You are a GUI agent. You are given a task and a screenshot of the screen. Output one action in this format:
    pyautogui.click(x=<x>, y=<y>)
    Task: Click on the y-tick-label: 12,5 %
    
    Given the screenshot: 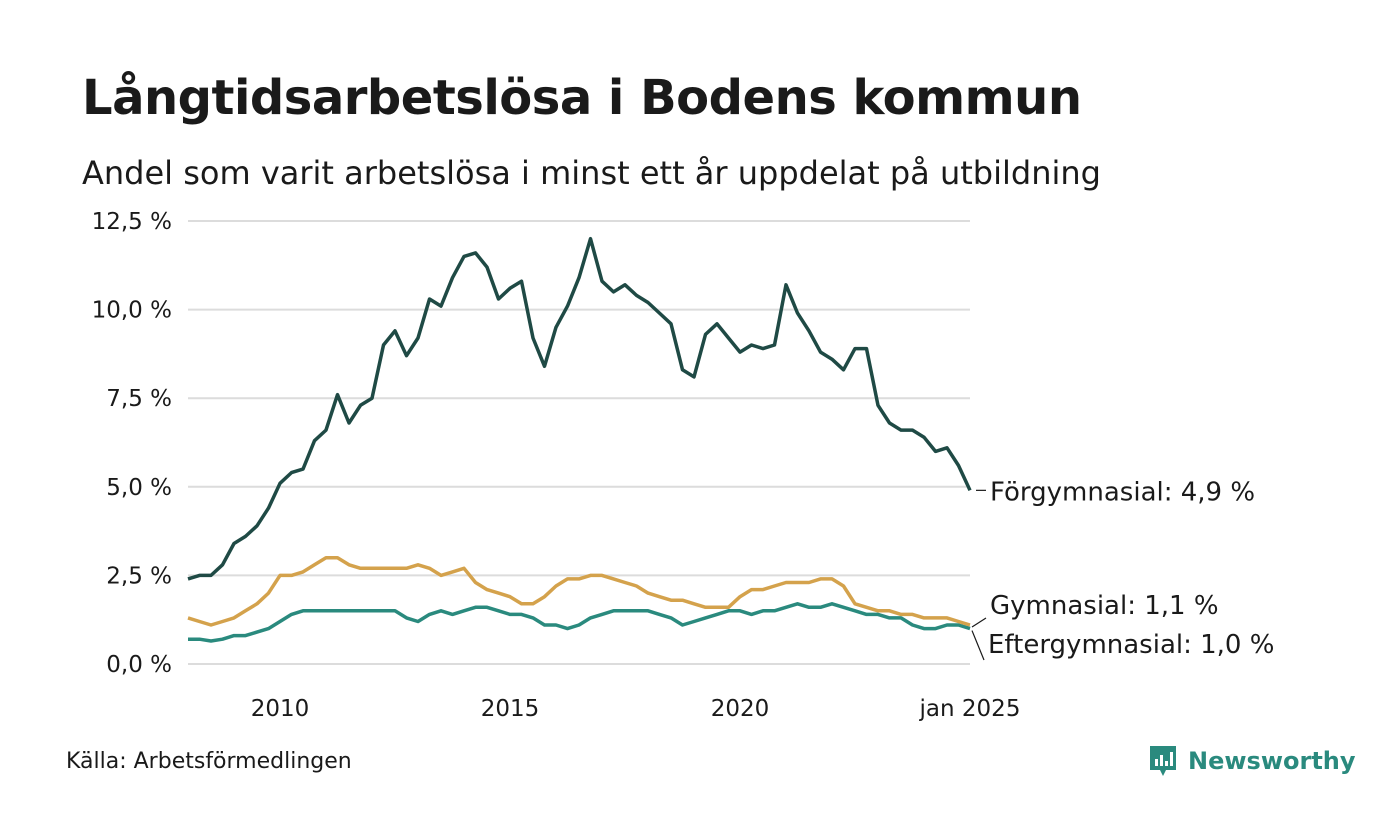 What is the action you would take?
    pyautogui.click(x=132, y=222)
    